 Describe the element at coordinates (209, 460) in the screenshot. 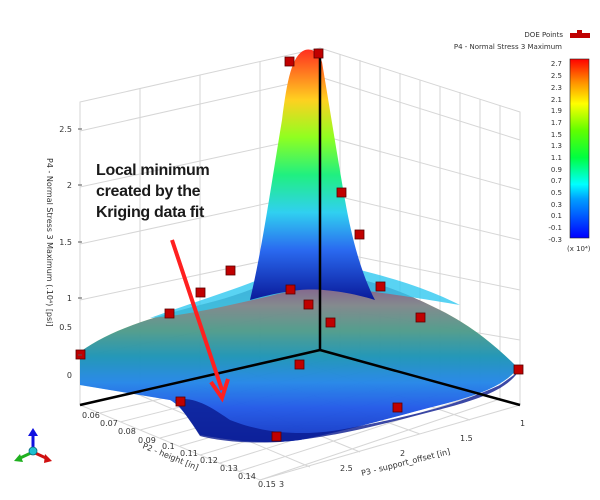

I see `svg-text: 0.12` at that location.